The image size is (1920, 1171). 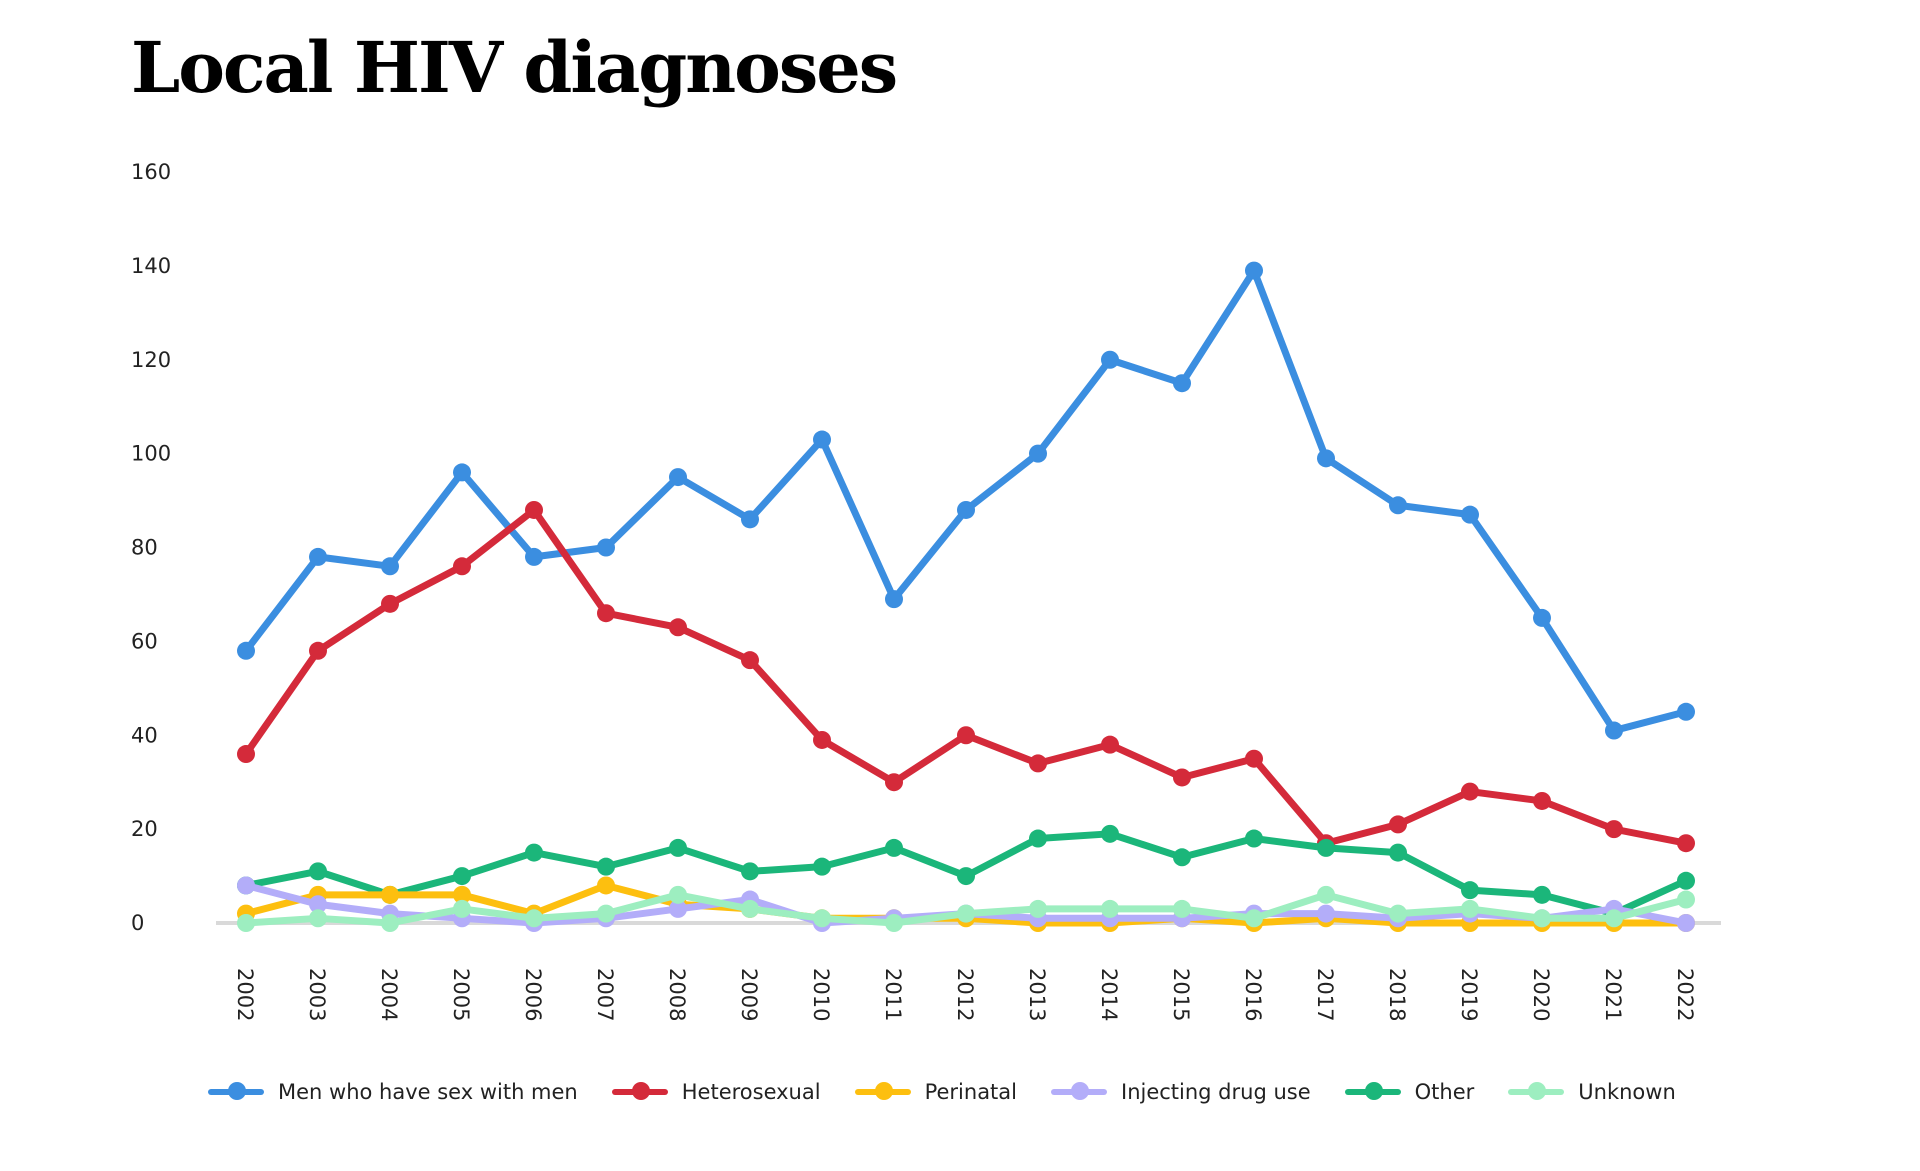 I want to click on legend-item: Injecting drug use, so click(x=1181, y=1092).